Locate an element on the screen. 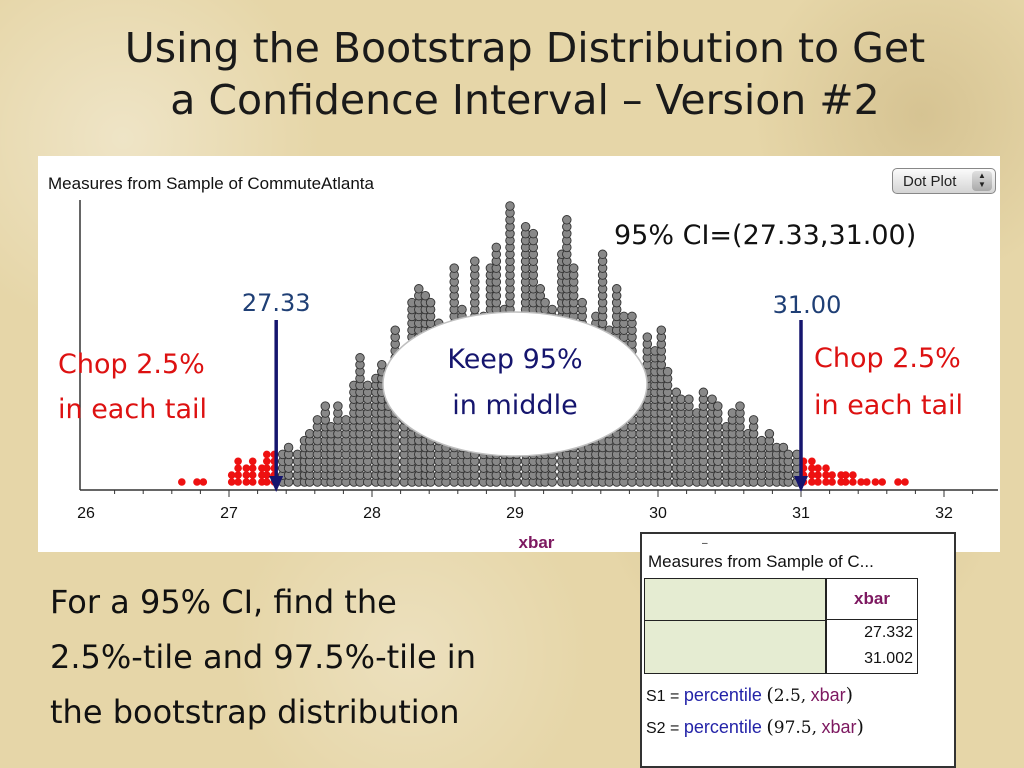 The image size is (1024, 768). summary-divider is located at coordinates (735, 620).